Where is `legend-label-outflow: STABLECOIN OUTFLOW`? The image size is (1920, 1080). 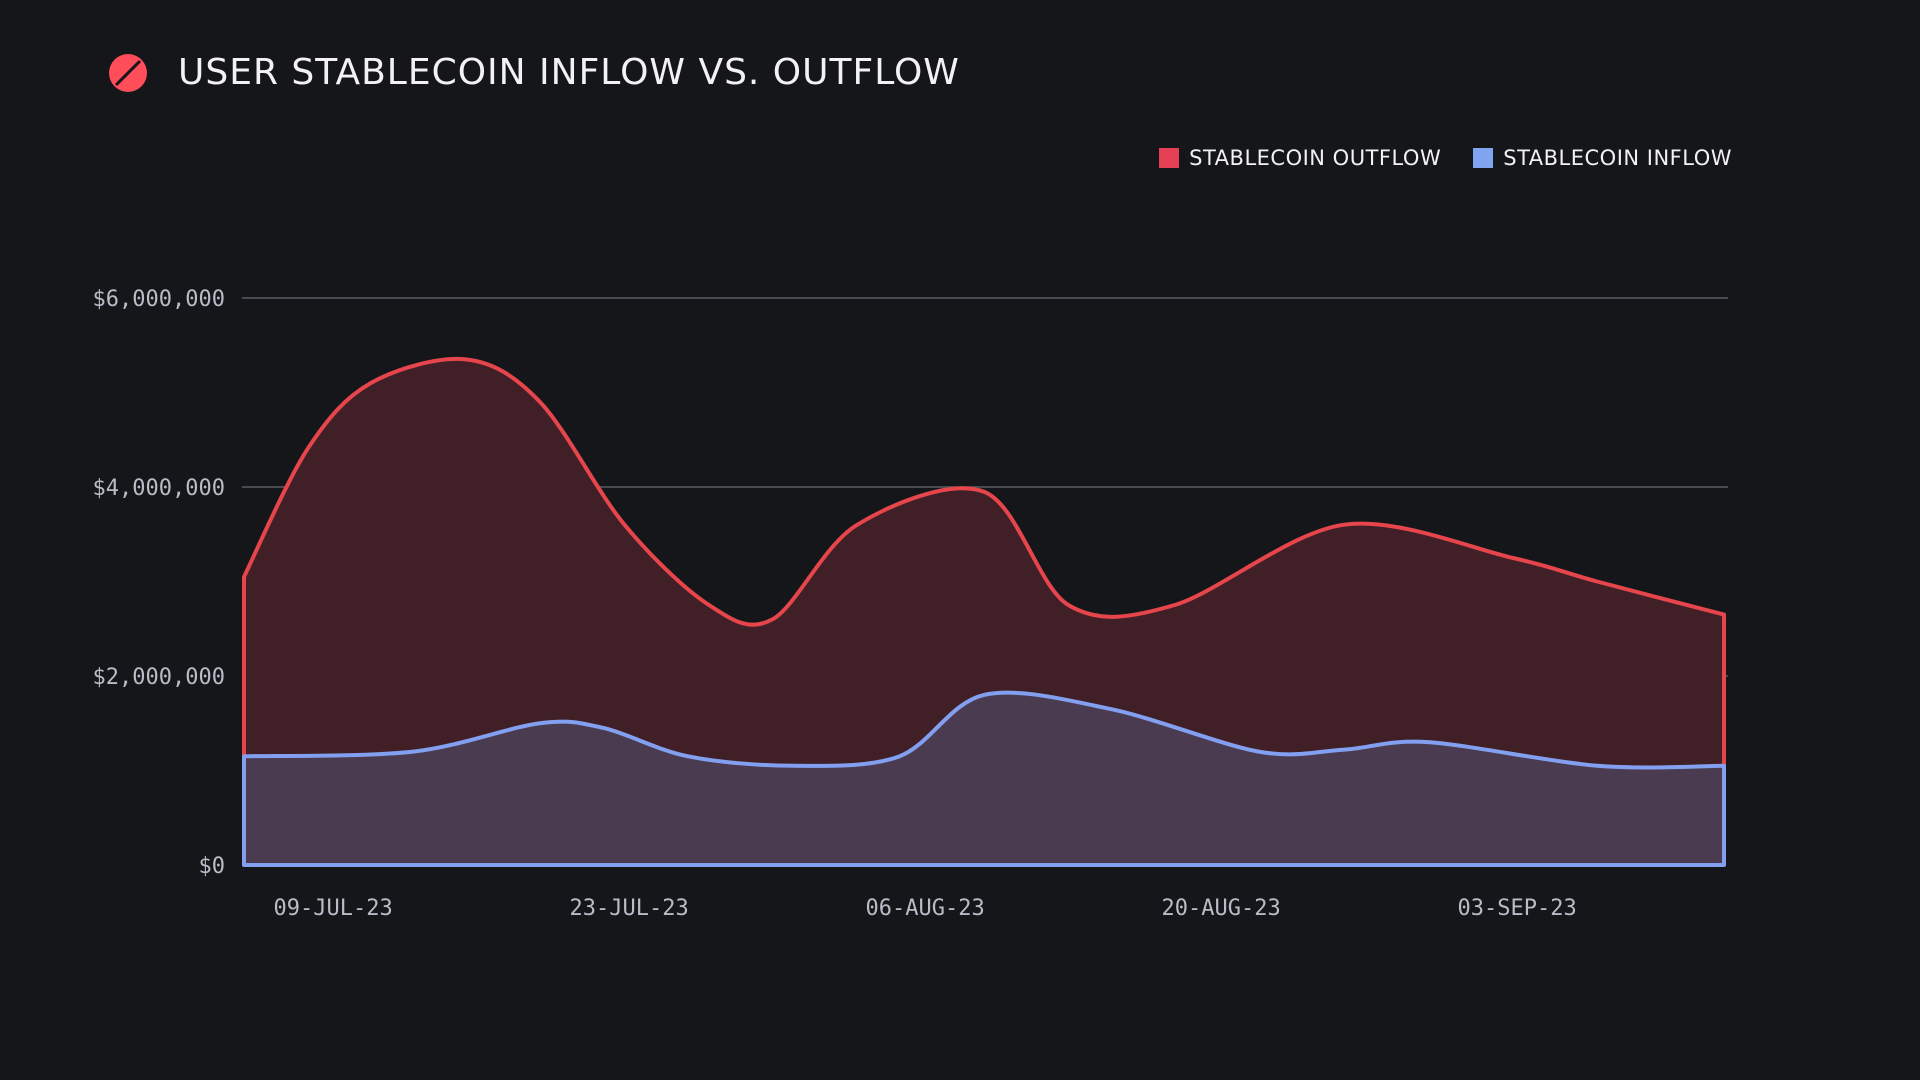 legend-label-outflow: STABLECOIN OUTFLOW is located at coordinates (1315, 158).